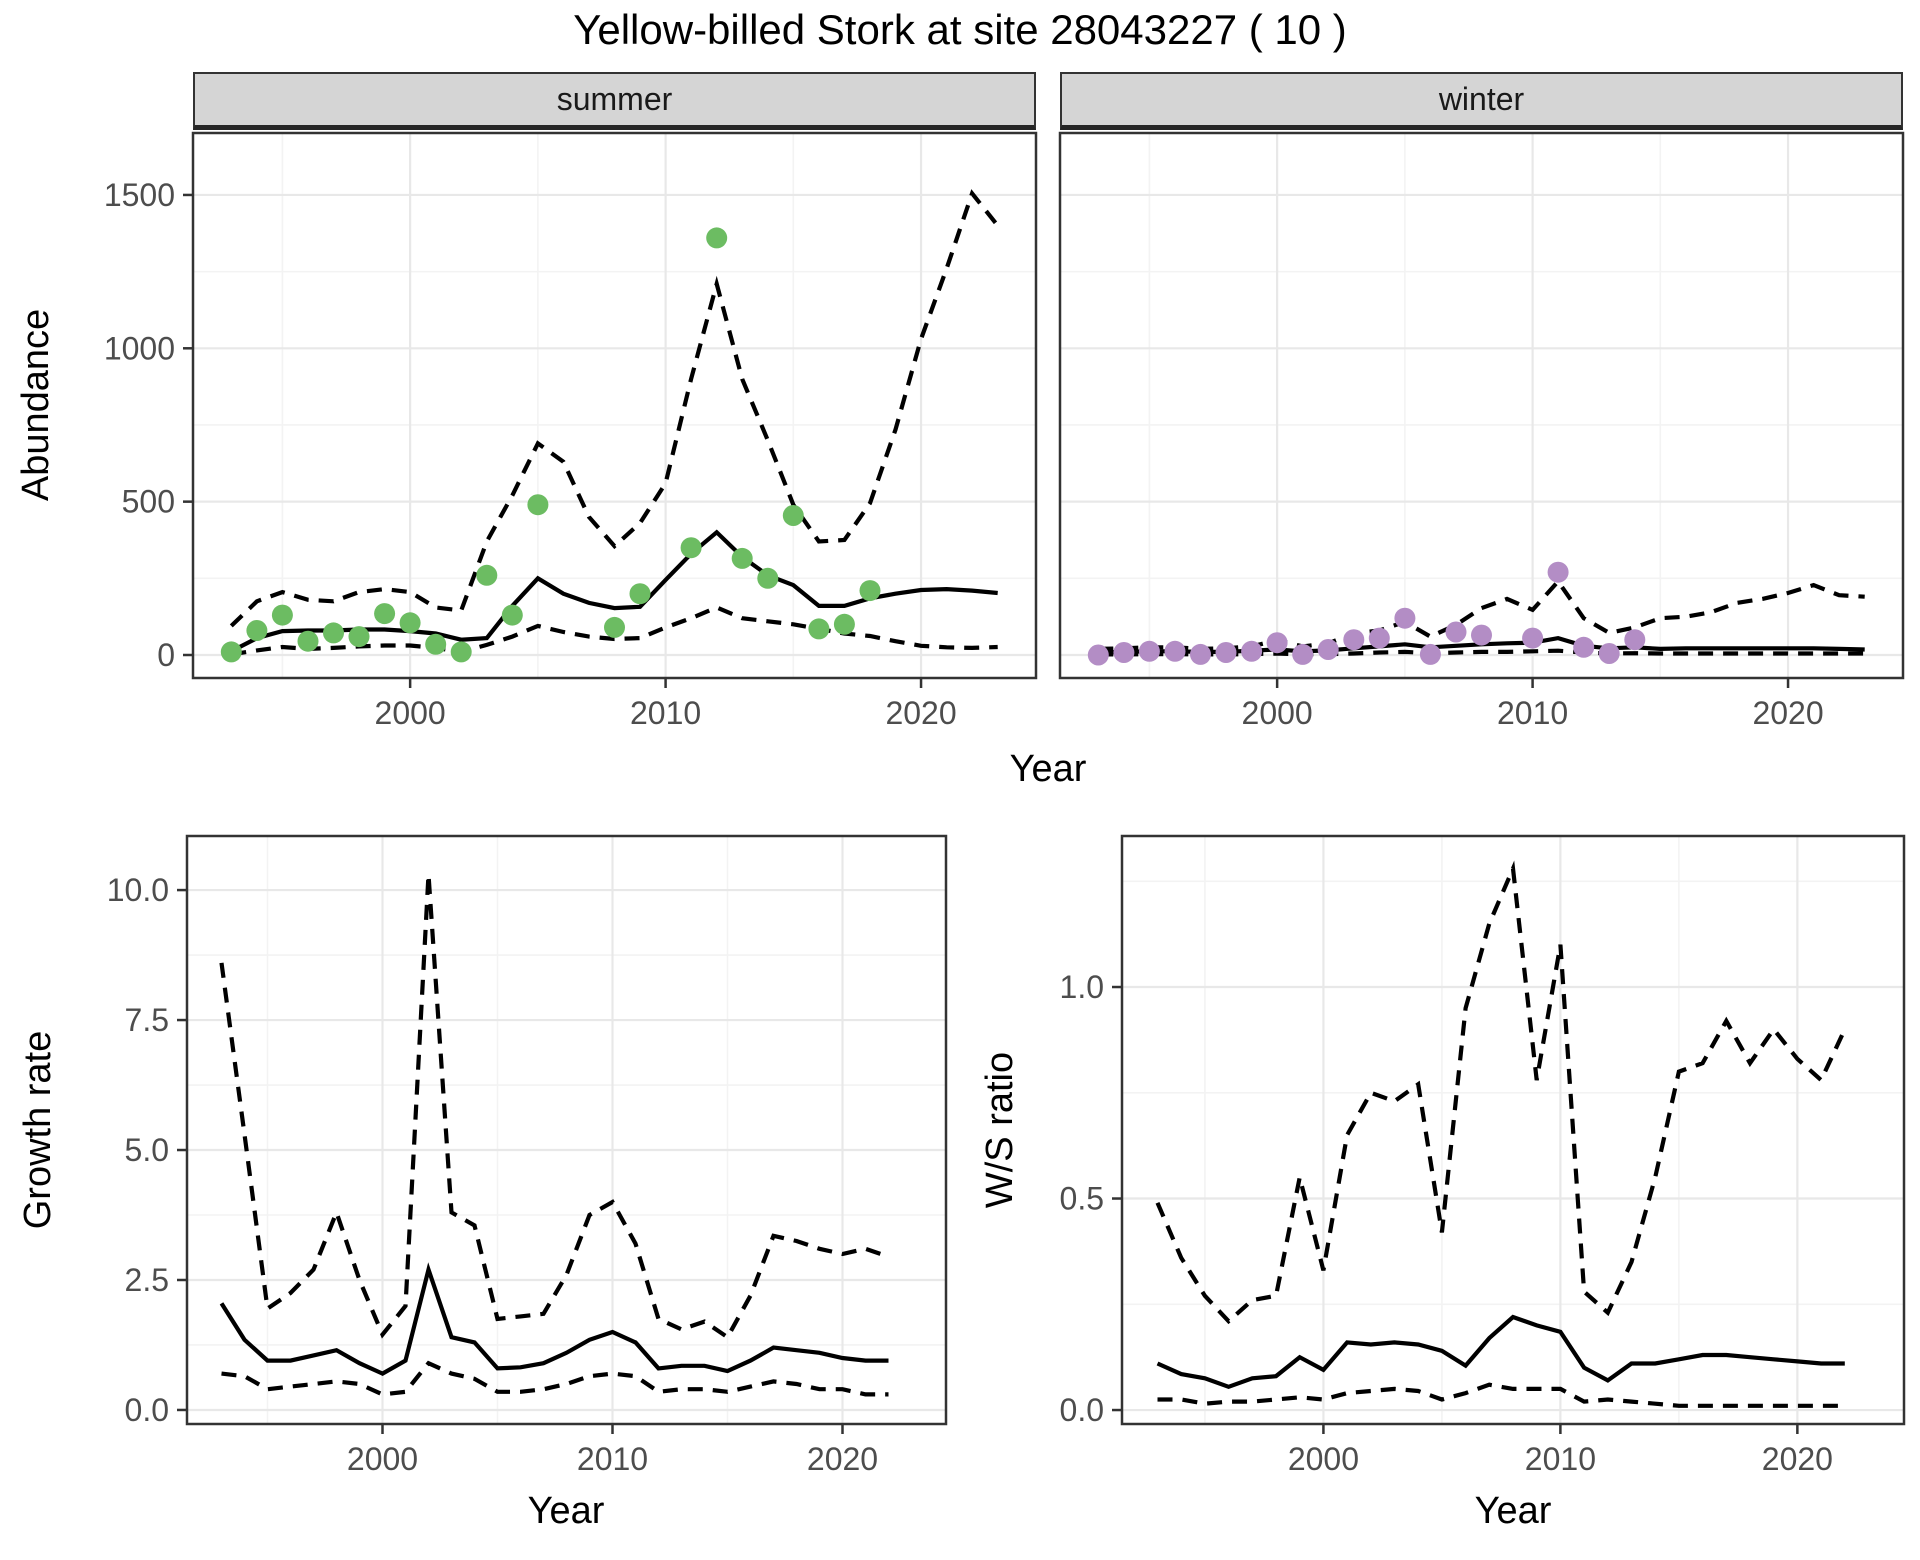 This screenshot has width=1920, height=1560. What do you see at coordinates (138, 890) in the screenshot?
I see `y-tick-label: 10.0` at bounding box center [138, 890].